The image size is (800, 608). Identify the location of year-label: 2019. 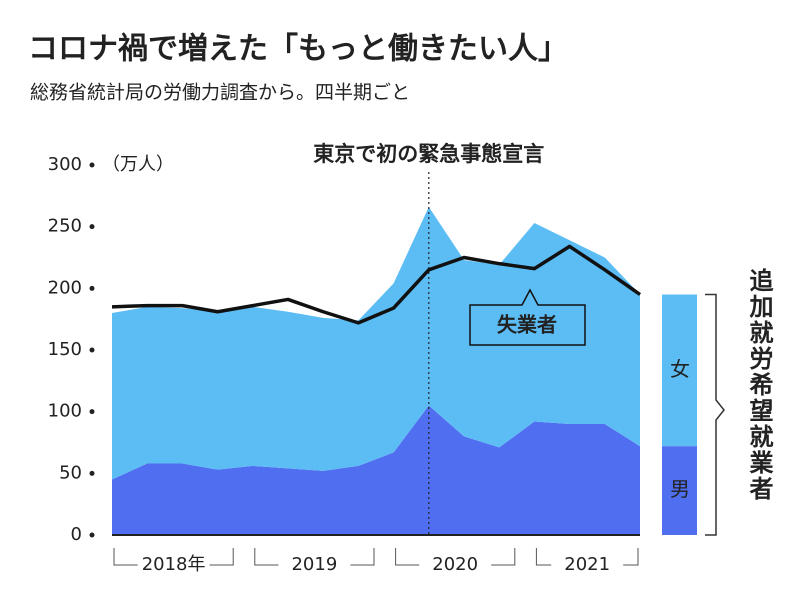
(314, 564).